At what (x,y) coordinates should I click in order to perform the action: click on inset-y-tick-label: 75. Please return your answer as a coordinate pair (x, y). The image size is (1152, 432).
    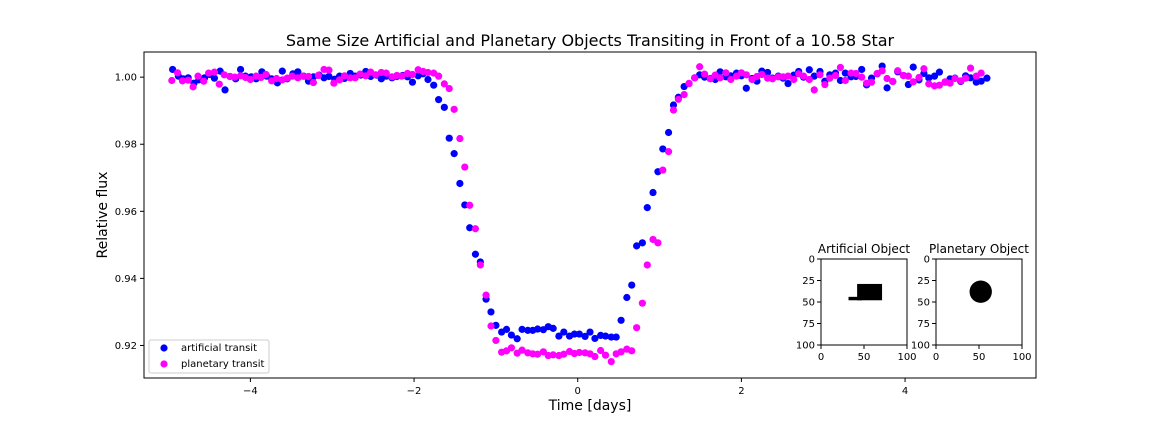
    Looking at the image, I should click on (923, 324).